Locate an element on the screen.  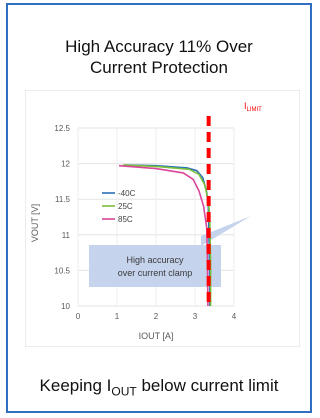
limit-label: ILIMIT is located at coordinates (253, 107).